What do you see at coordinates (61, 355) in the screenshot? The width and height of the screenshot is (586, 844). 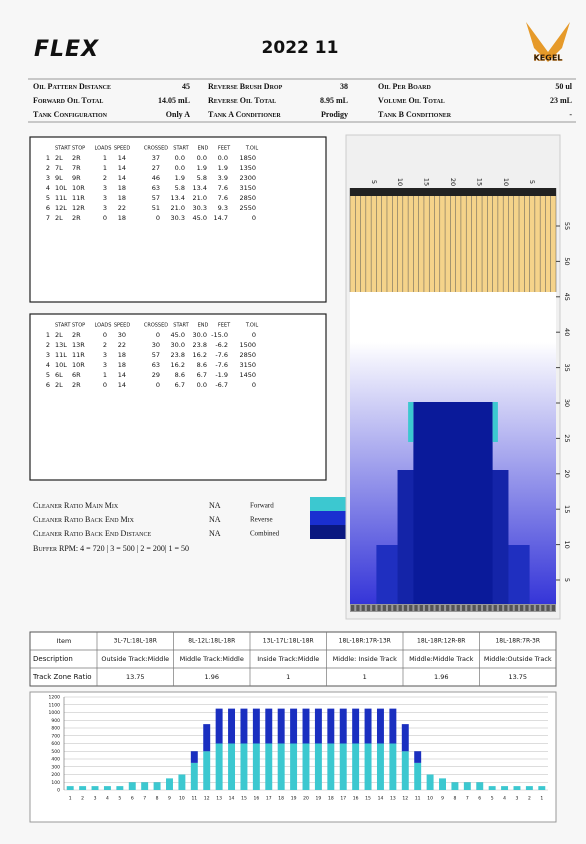 I see `table-cell: 11L` at bounding box center [61, 355].